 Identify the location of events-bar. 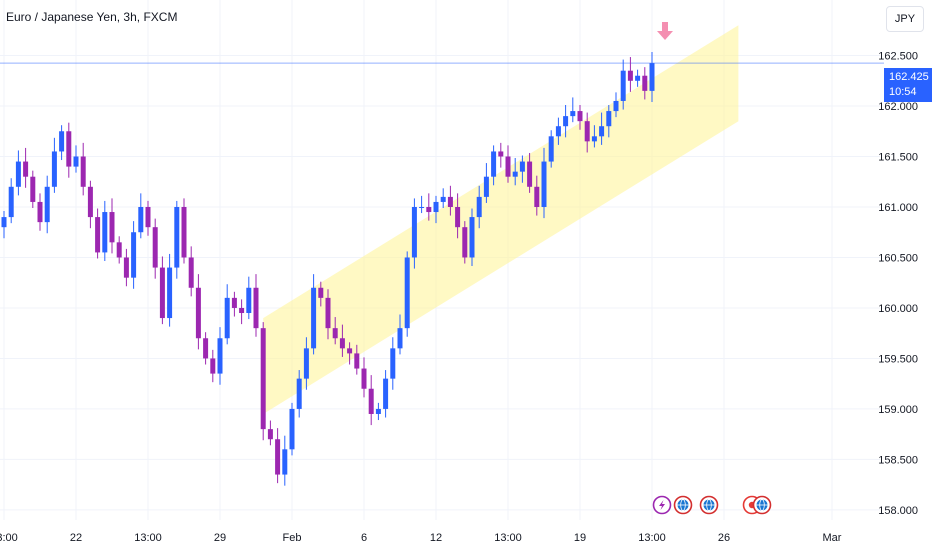
(712, 505).